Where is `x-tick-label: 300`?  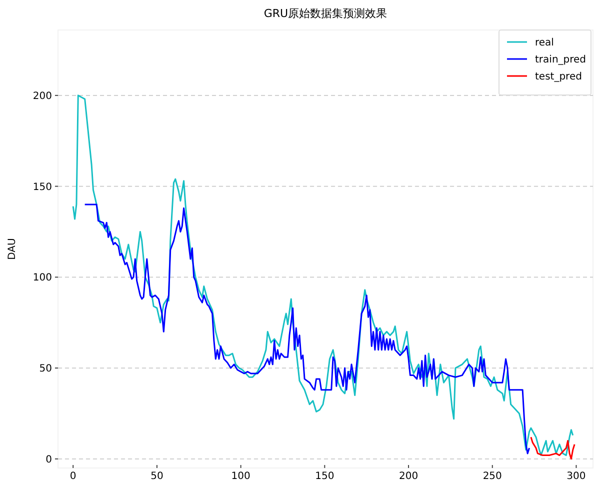
x-tick-label: 300 is located at coordinates (576, 476).